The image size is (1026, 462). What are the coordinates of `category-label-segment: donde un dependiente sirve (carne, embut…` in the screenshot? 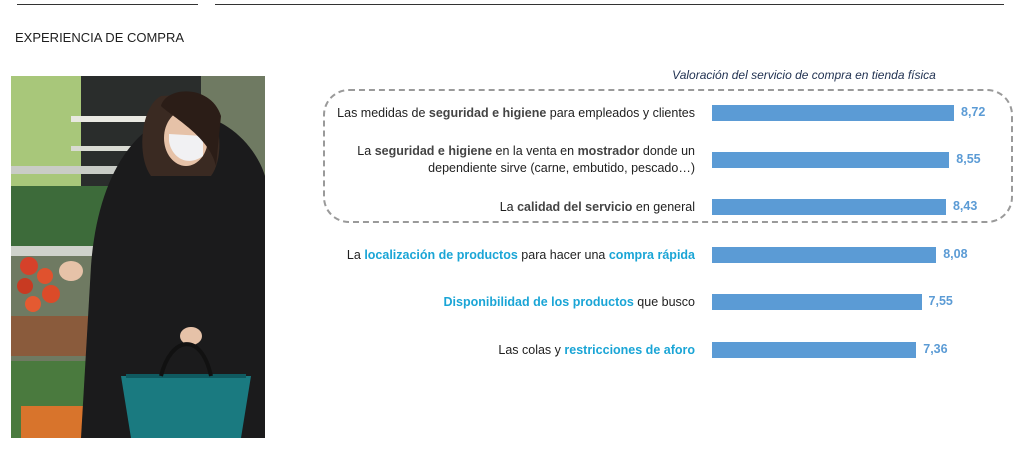 It's located at (561, 159).